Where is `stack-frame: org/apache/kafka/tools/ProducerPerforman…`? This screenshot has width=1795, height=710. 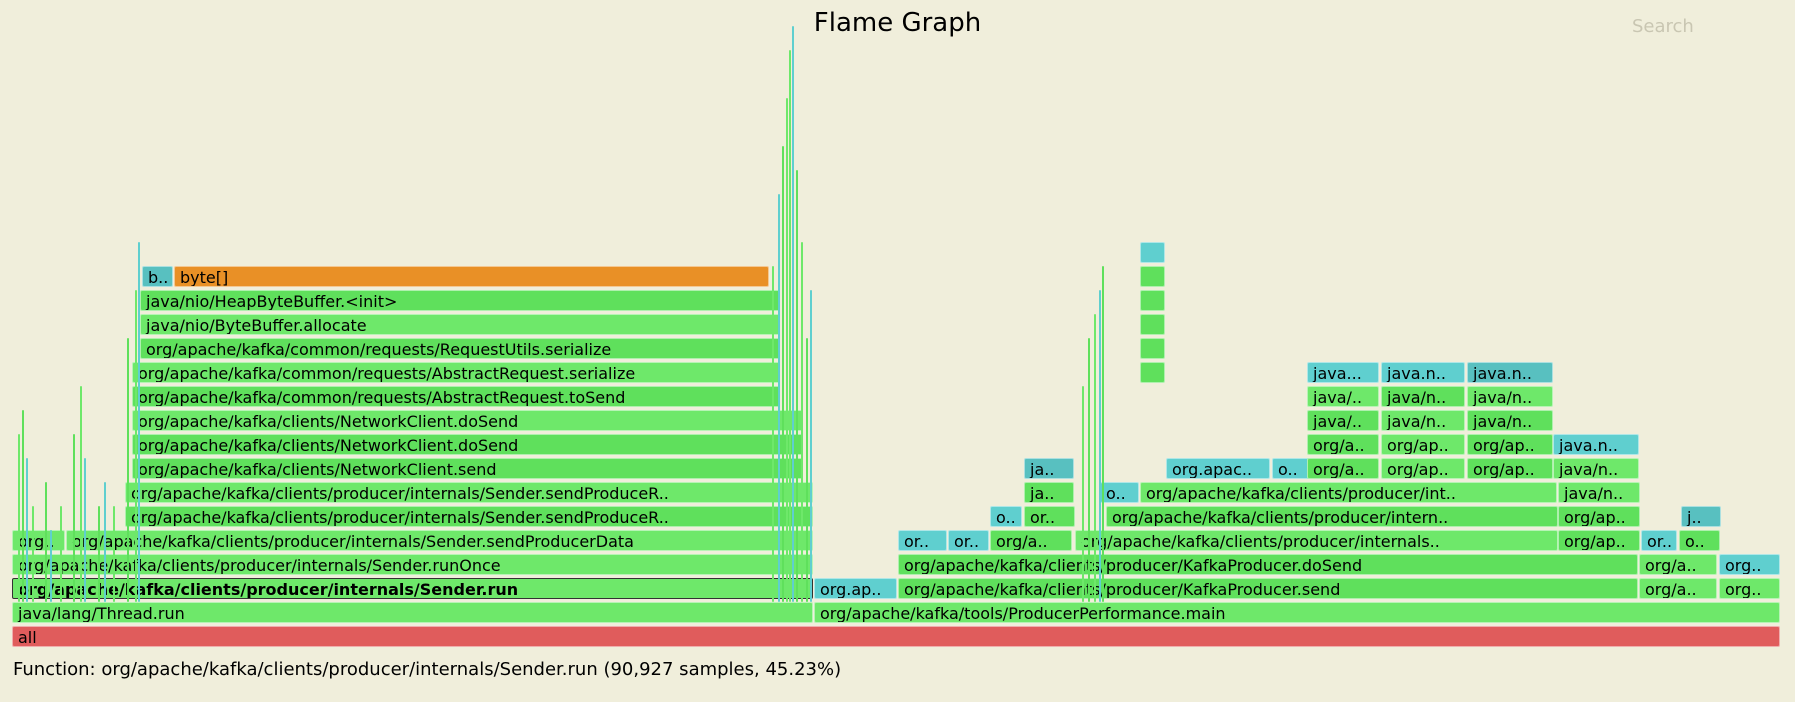
stack-frame: org/apache/kafka/tools/ProducerPerforman… is located at coordinates (1297, 612).